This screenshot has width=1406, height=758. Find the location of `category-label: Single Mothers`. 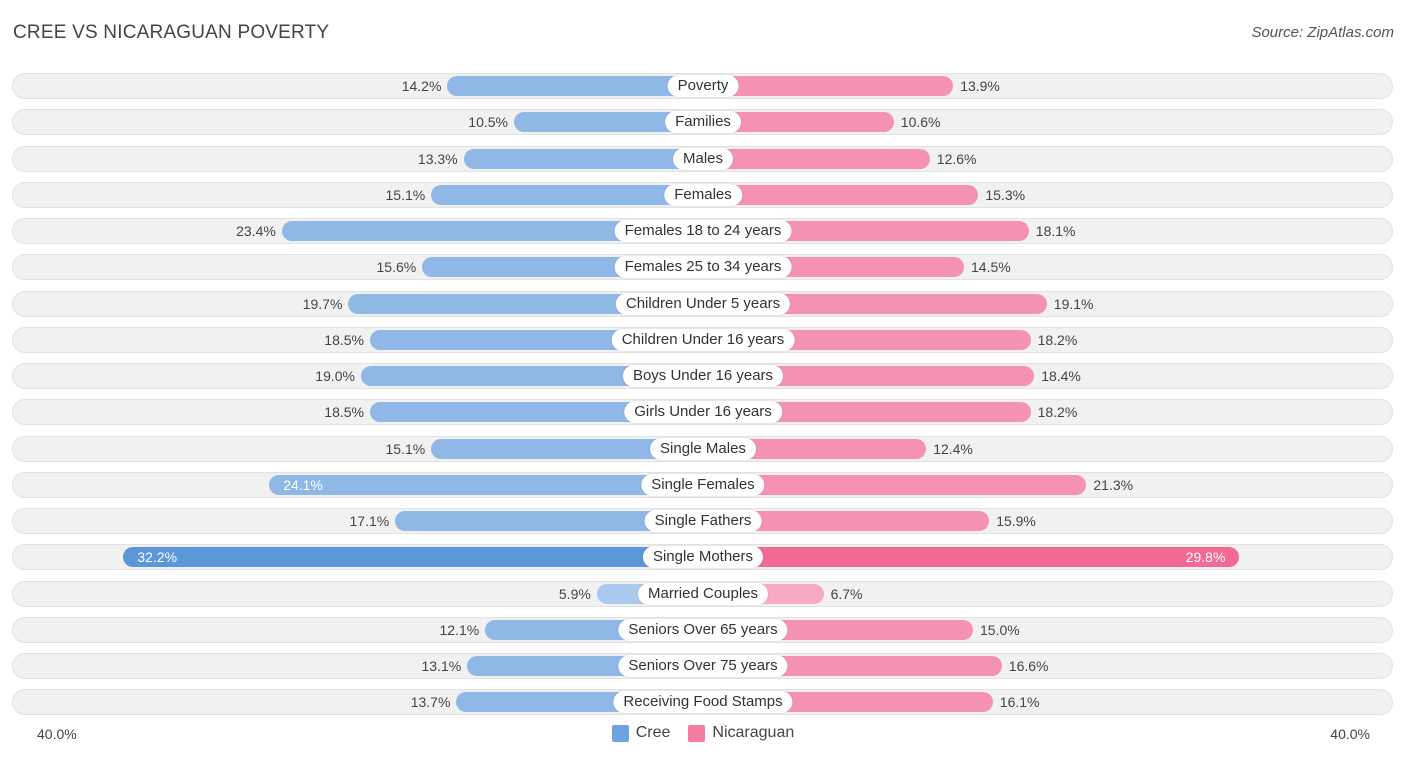

category-label: Single Mothers is located at coordinates (703, 557).